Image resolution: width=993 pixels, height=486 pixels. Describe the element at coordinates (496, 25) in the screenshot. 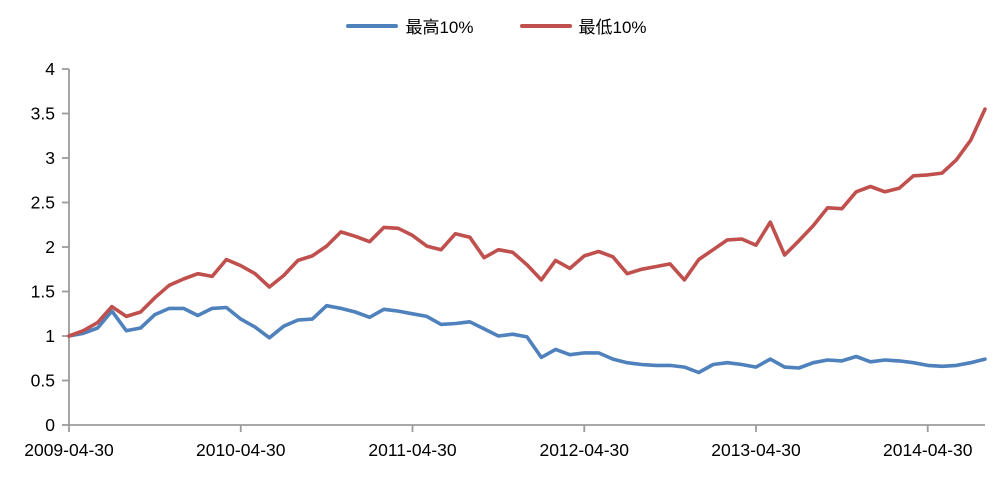

I see `legend: 最高10% 最低10%` at that location.